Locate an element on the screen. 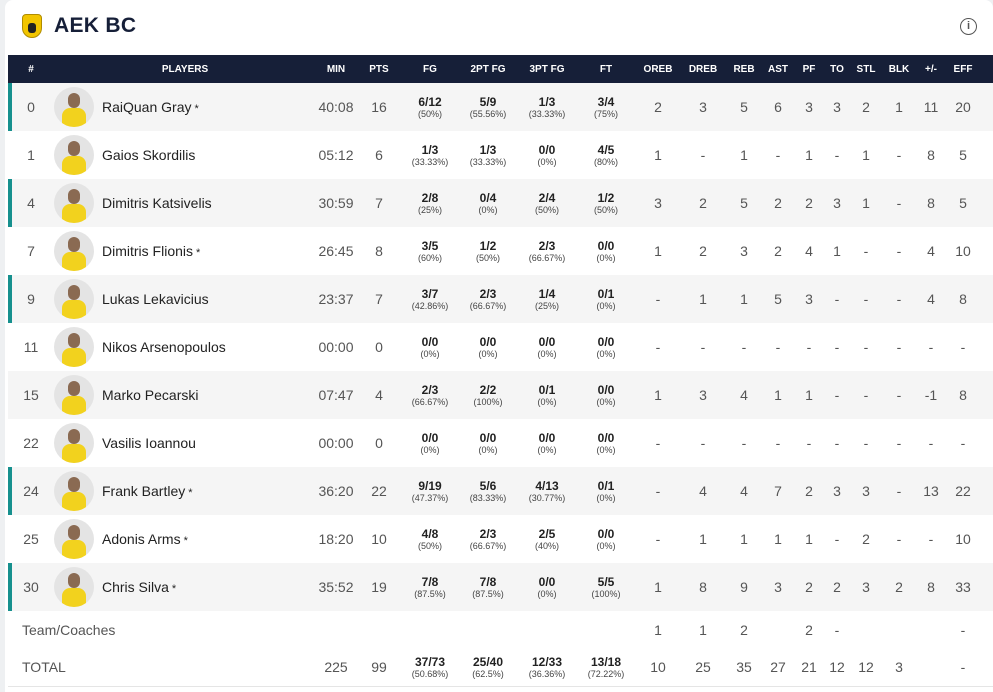 This screenshot has width=993, height=692. three-point: 2/3 is located at coordinates (547, 246).